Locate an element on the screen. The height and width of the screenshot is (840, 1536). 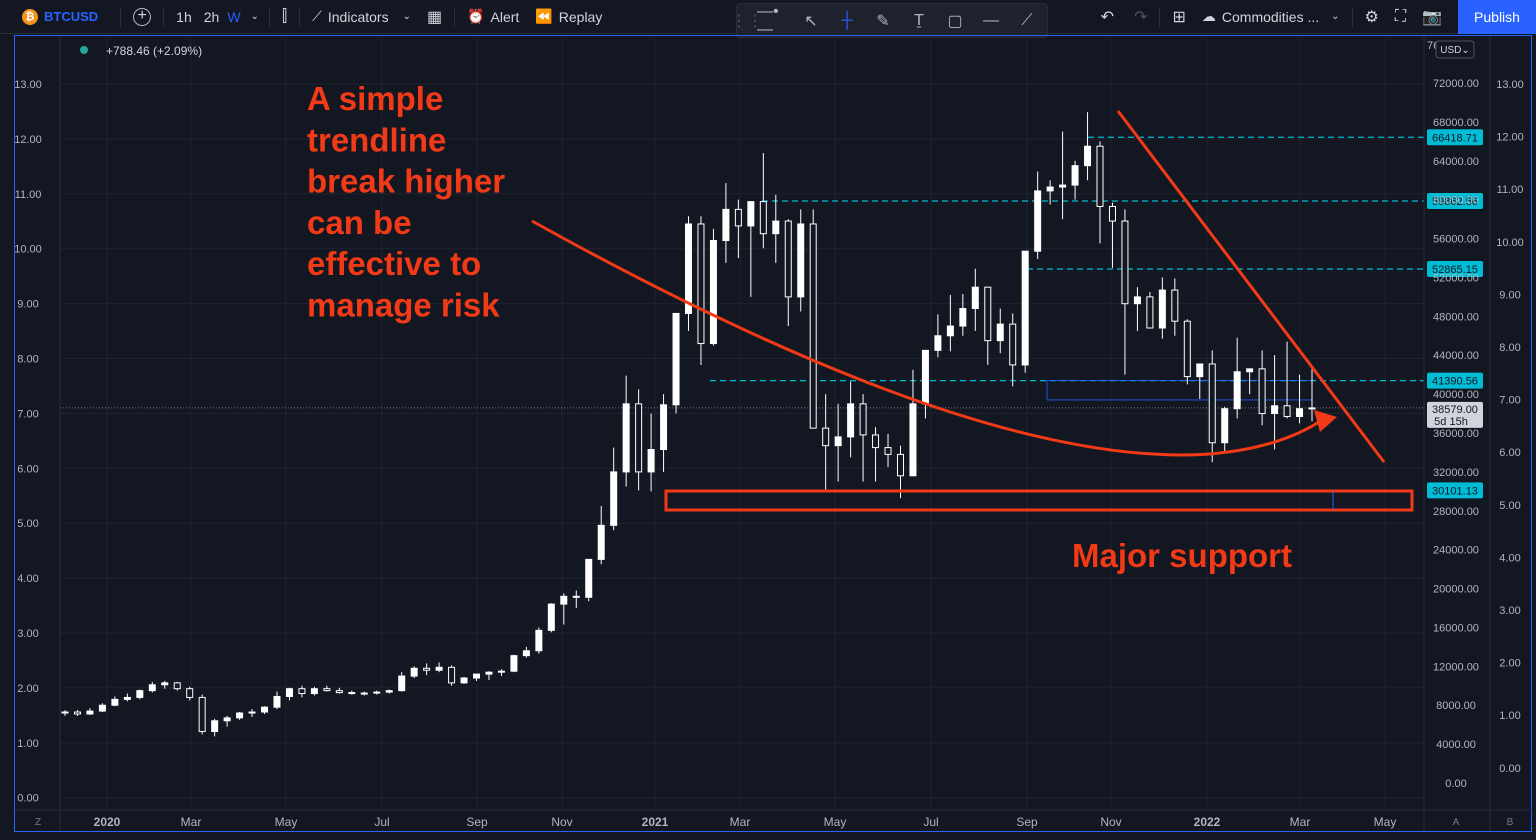
fullscreen-icon: ⛶ is located at coordinates (1400, 16).